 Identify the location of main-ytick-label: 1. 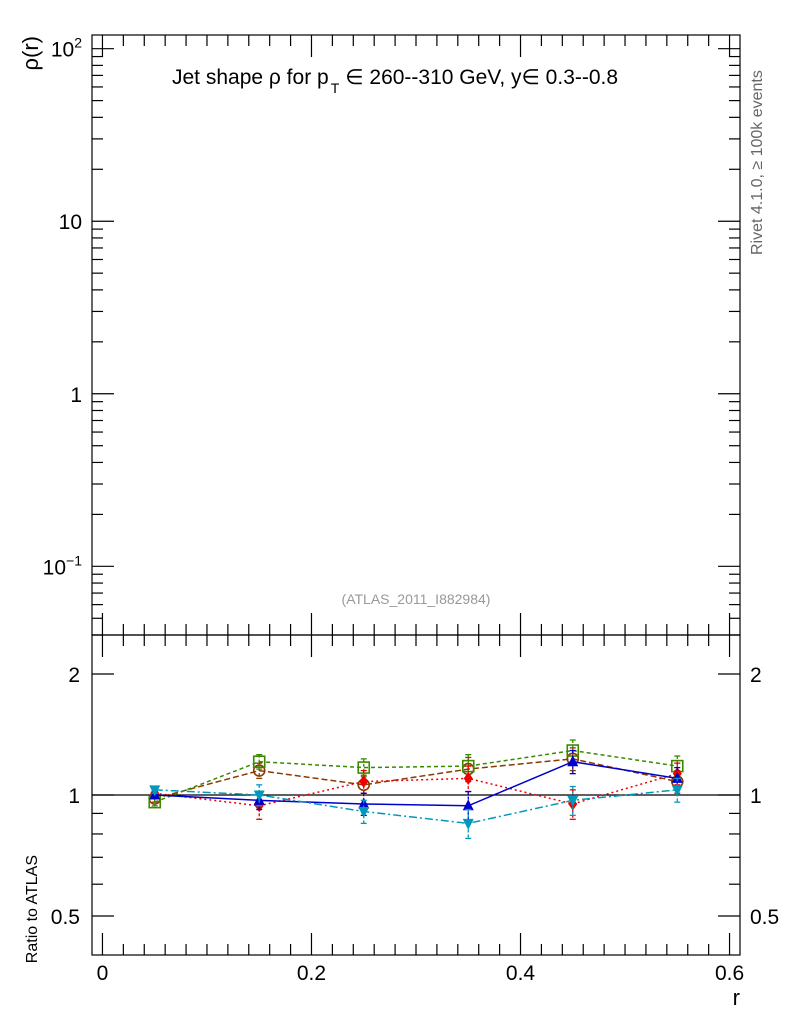
(76, 395).